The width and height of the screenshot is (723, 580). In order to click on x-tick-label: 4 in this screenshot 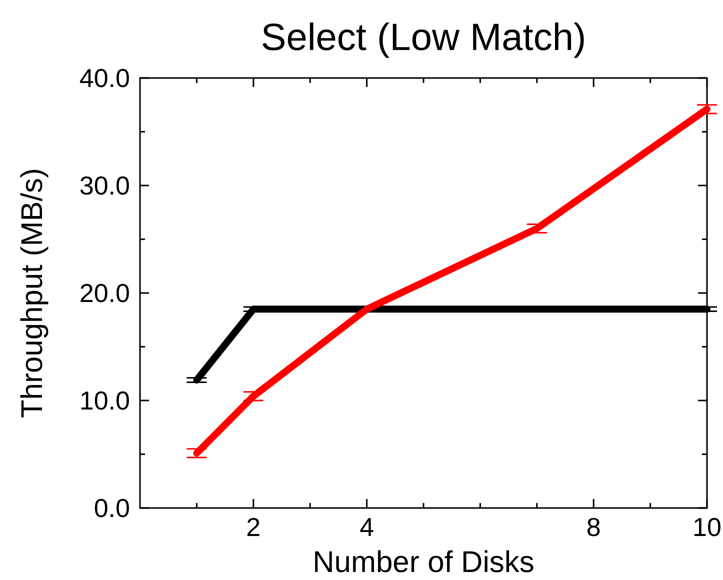, I will do `click(367, 527)`.